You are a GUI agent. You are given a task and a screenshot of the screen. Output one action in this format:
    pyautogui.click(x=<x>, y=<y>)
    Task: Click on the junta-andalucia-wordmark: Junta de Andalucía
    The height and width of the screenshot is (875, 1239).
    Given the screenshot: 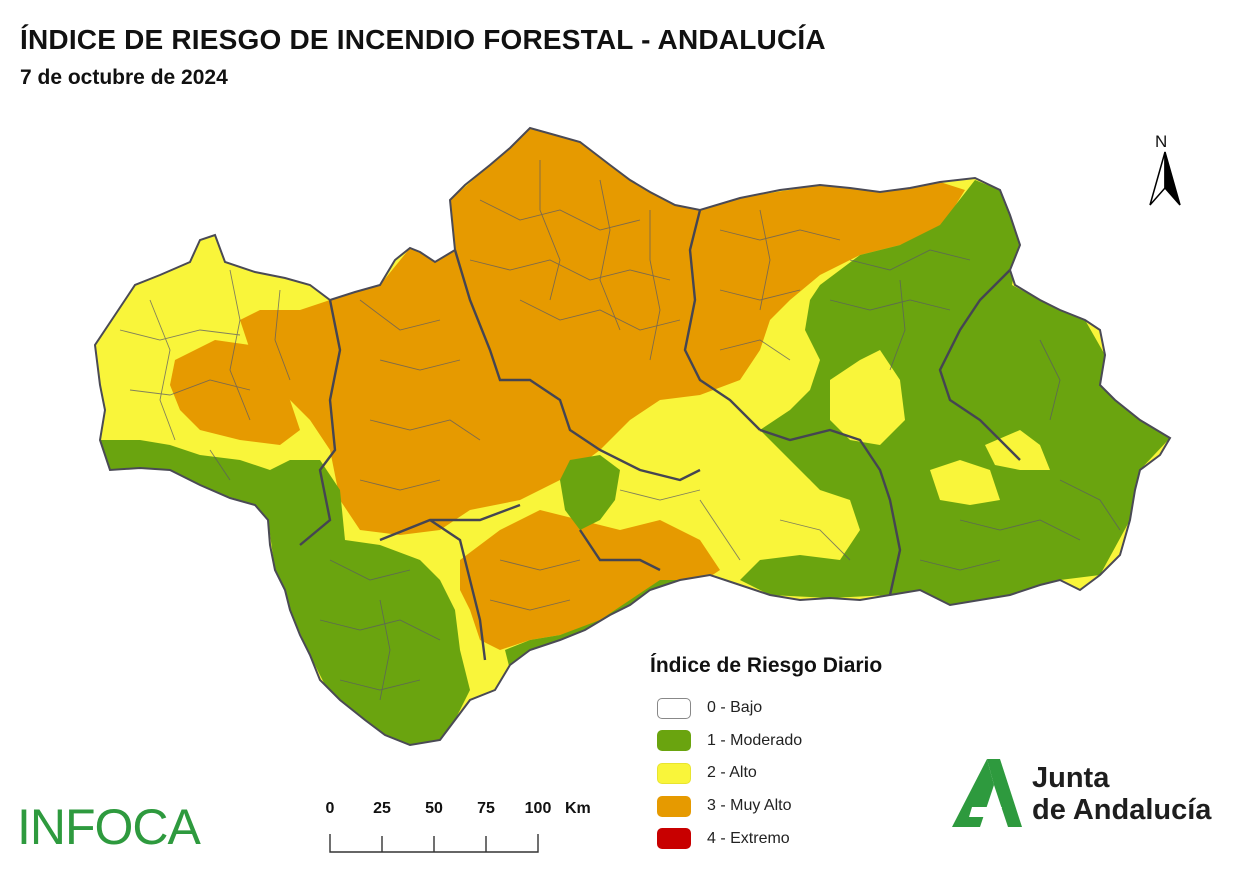 What is the action you would take?
    pyautogui.click(x=1121, y=794)
    